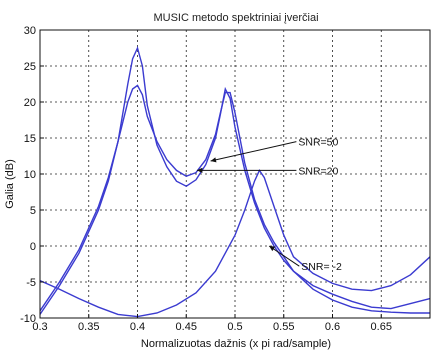 The width and height of the screenshot is (436, 352). Describe the element at coordinates (236, 344) in the screenshot. I see `x-axis-label: Normalizuotas dažnis (x pi rad/sample)` at that location.